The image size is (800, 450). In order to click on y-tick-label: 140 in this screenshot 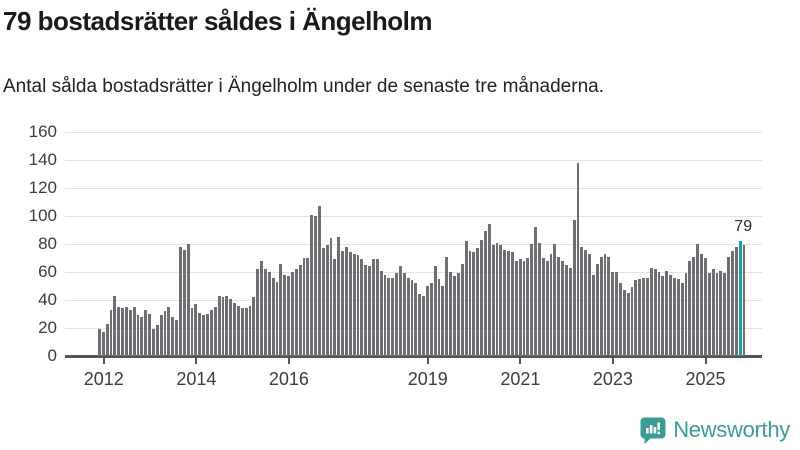, I will do `click(42, 159)`.